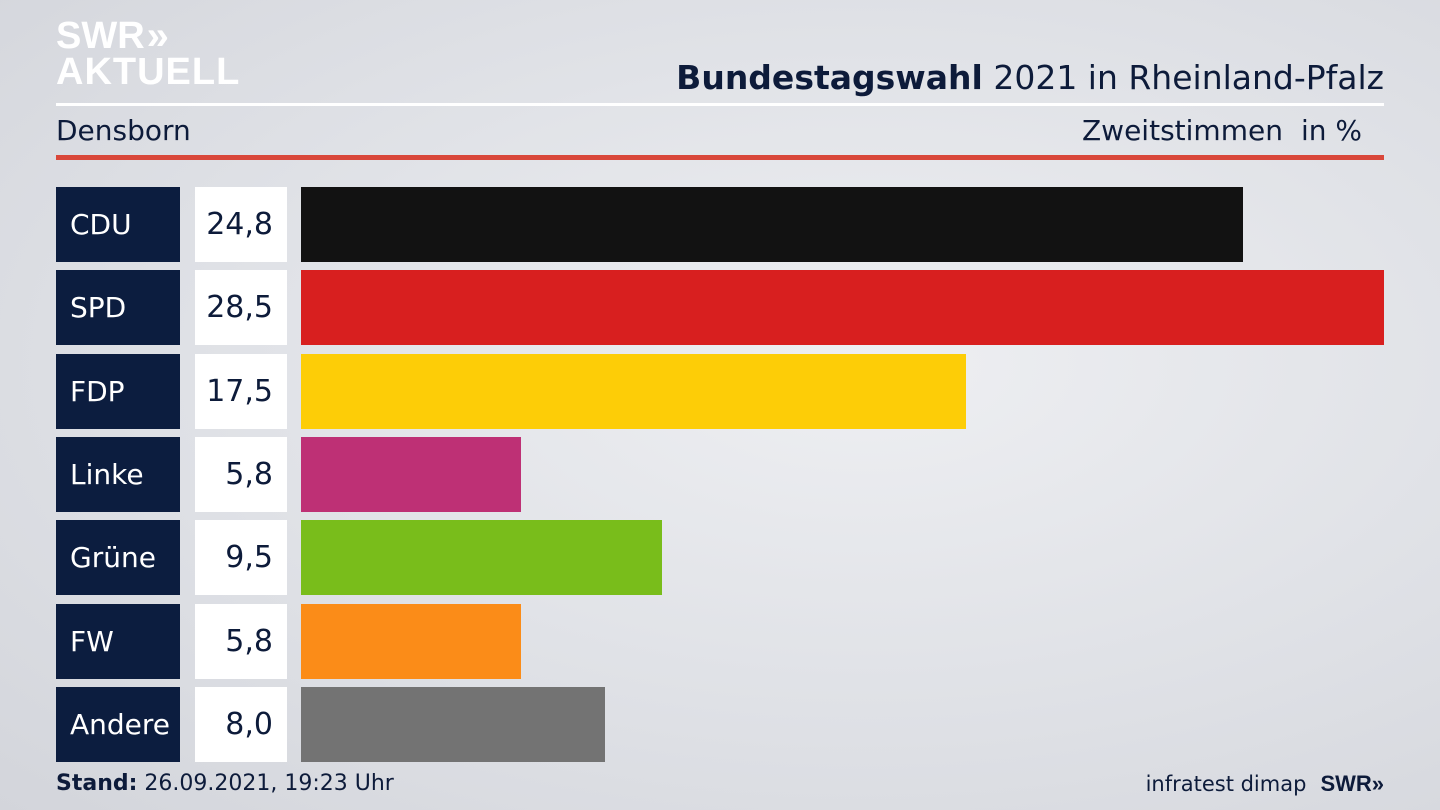  What do you see at coordinates (100, 36) in the screenshot?
I see `logo-swr-text: SWR` at bounding box center [100, 36].